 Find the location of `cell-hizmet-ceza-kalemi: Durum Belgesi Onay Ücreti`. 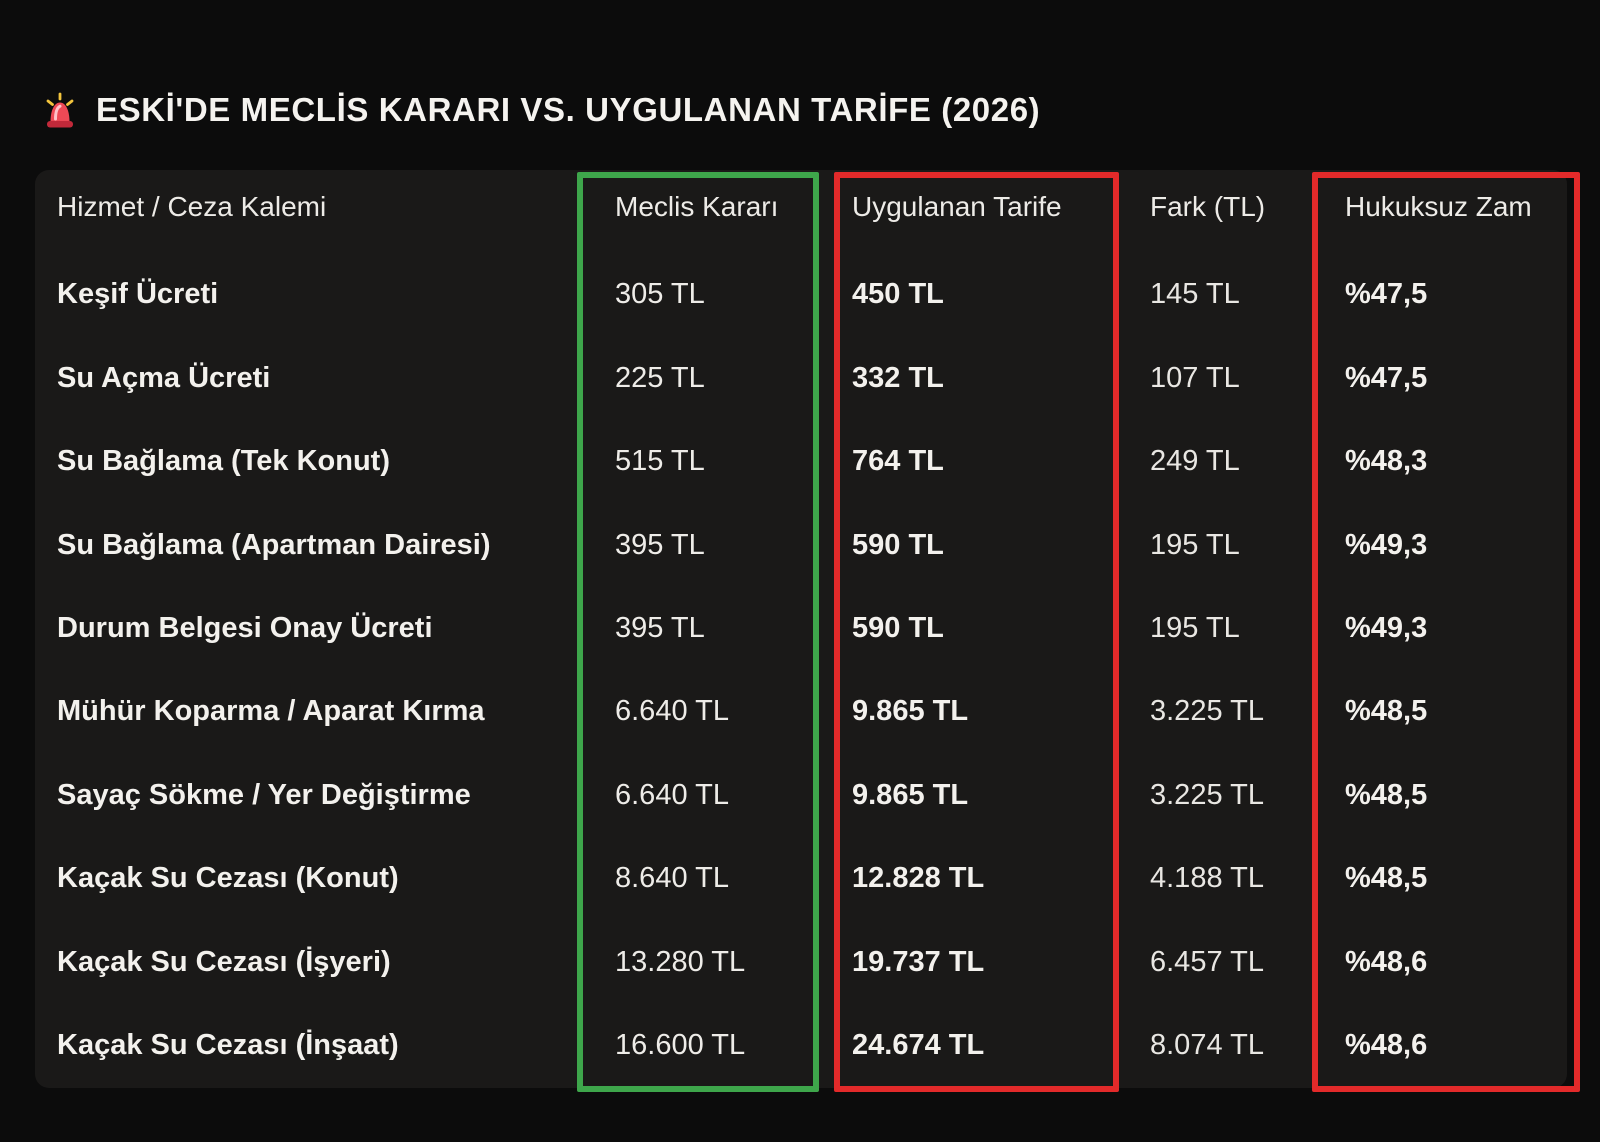

cell-hizmet-ceza-kalemi: Durum Belgesi Onay Ücreti is located at coordinates (245, 627).